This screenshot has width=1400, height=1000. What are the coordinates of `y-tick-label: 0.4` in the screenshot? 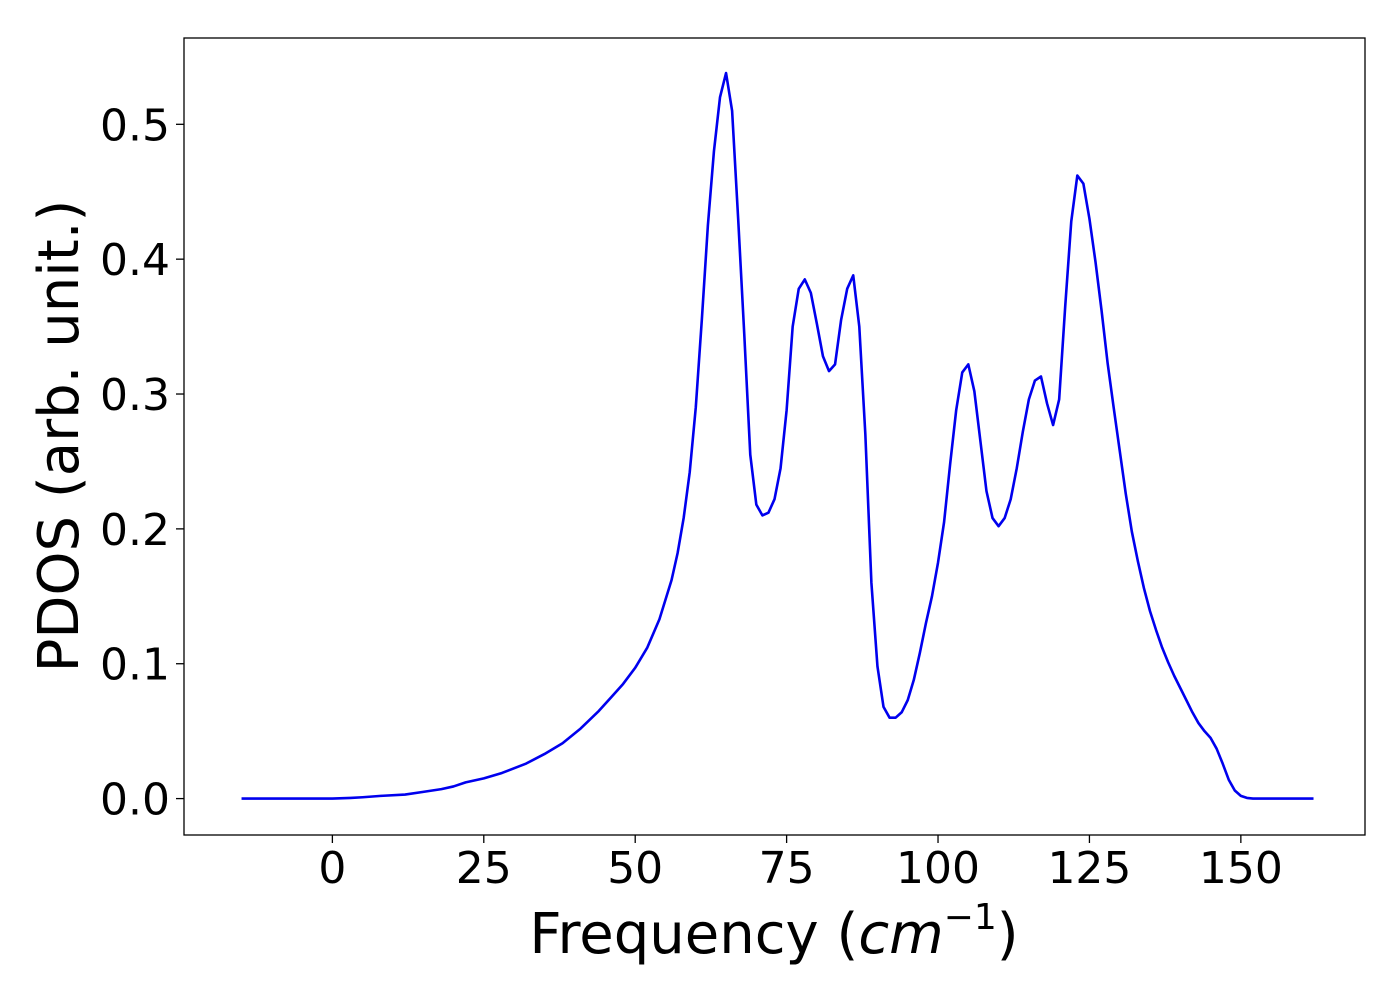 It's located at (135, 260).